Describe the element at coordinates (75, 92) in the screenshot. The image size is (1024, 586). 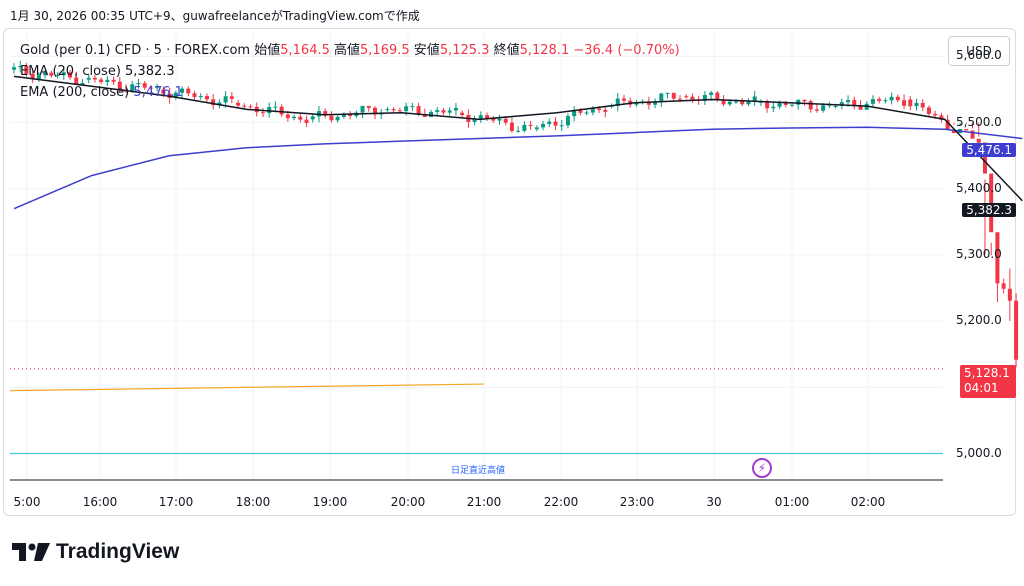
I see `ema200-label: EMA (200, close)` at that location.